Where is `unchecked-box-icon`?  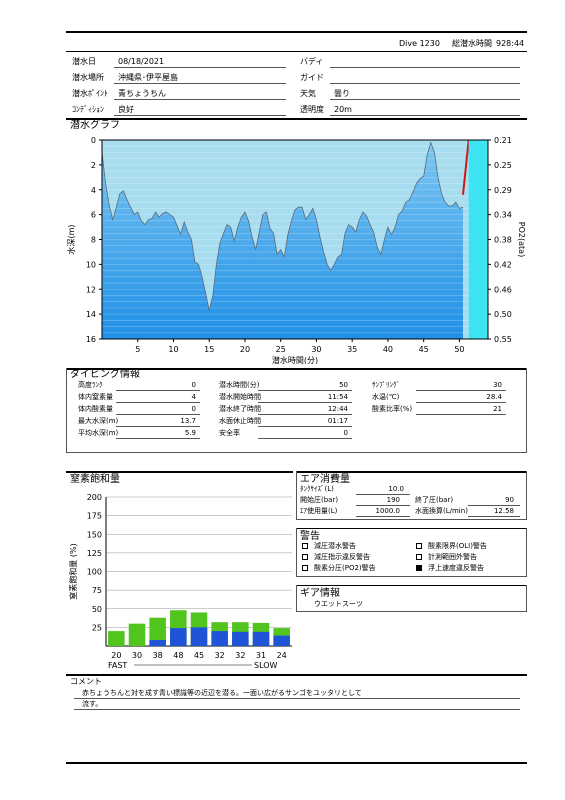
unchecked-box-icon is located at coordinates (419, 546).